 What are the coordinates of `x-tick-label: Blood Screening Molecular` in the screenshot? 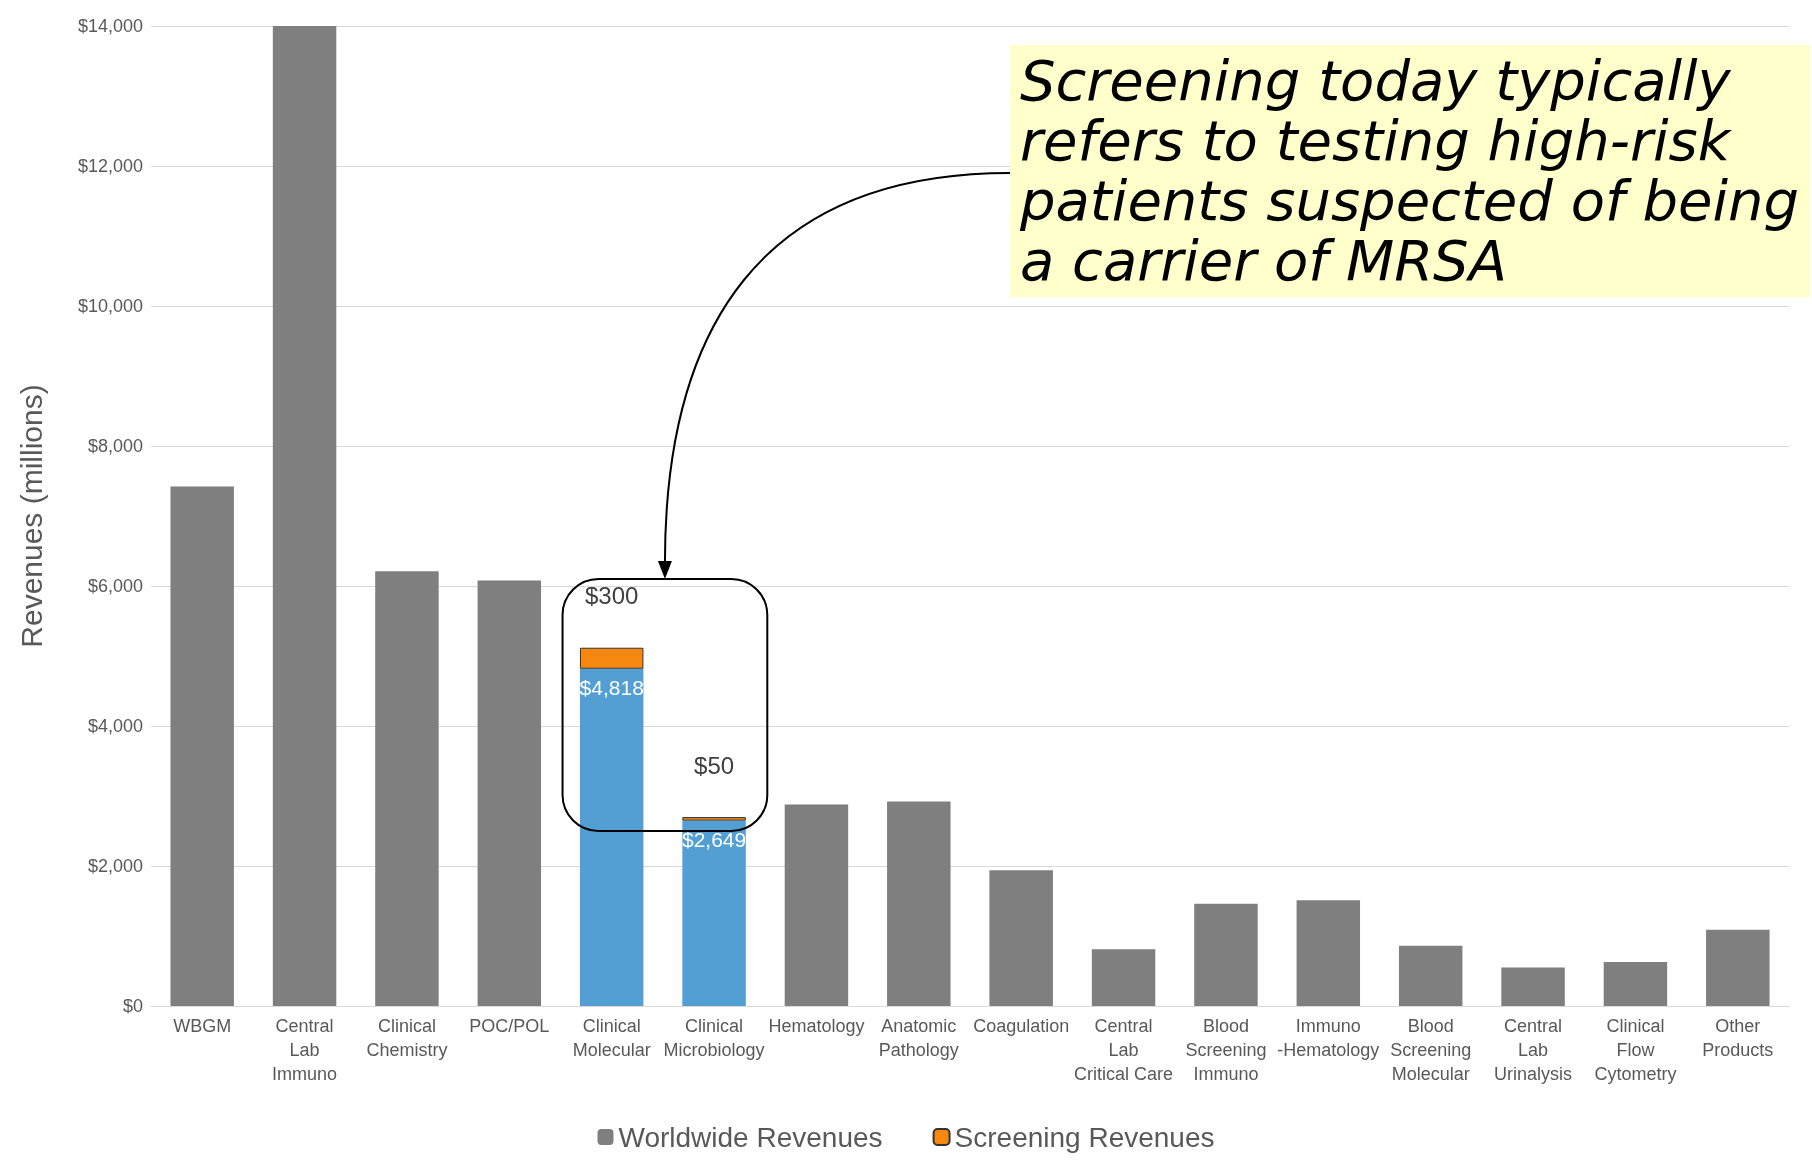 It's located at (1431, 1050).